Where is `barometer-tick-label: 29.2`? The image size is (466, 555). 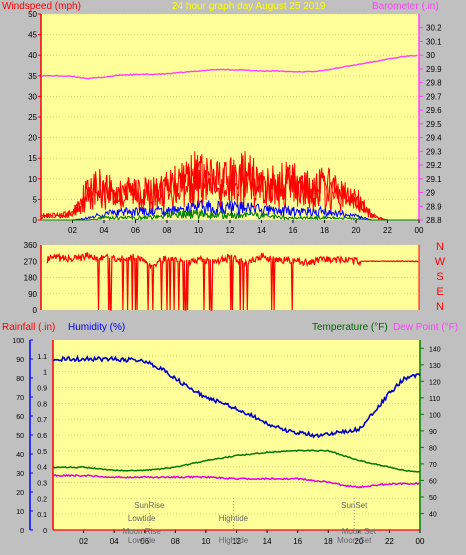
barometer-tick-label: 29.2 is located at coordinates (434, 165).